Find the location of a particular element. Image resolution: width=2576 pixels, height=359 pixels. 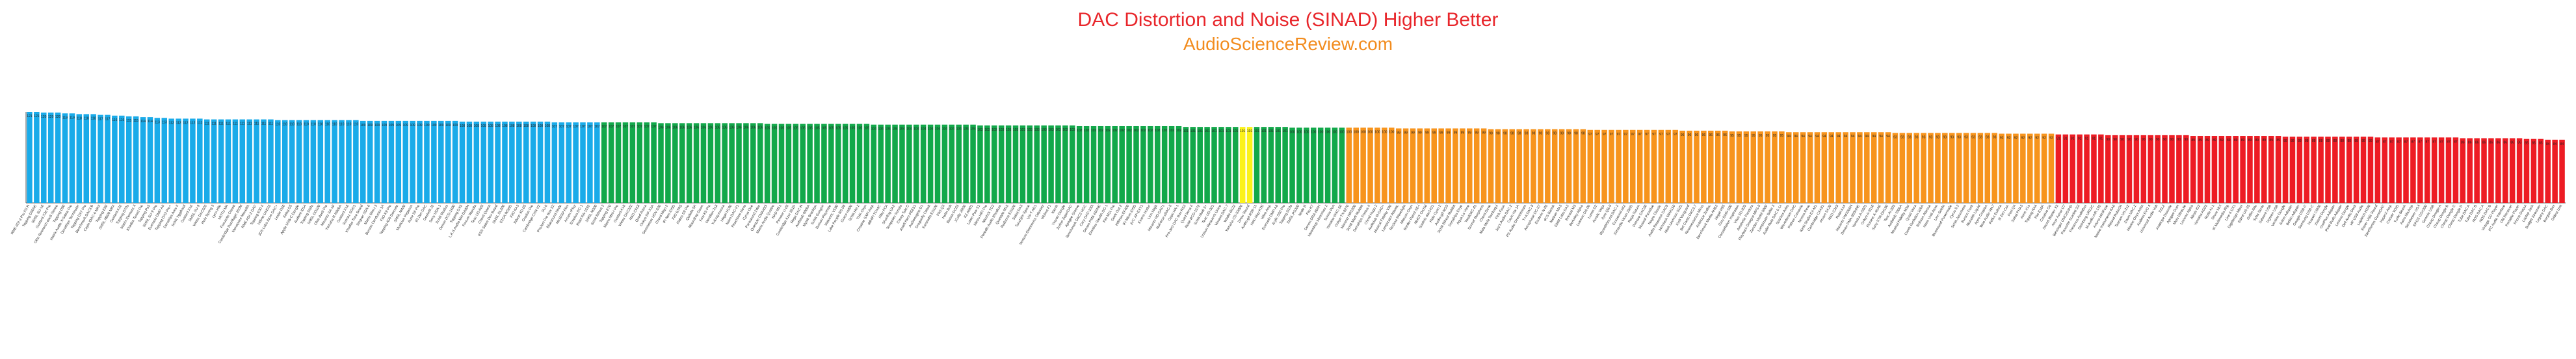

chart-subtitle: AudioScienceReview.com is located at coordinates (1288, 44).